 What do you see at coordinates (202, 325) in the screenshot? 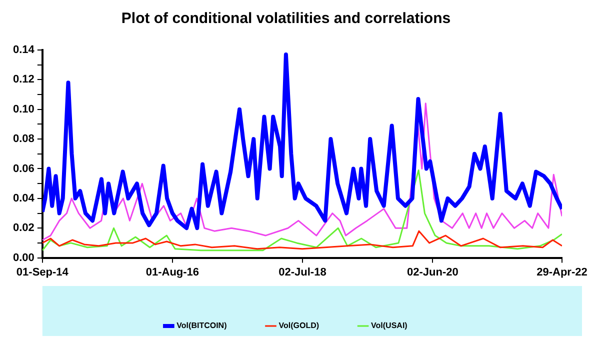
I see `legend-label: Vol(BITCOIN)` at bounding box center [202, 325].